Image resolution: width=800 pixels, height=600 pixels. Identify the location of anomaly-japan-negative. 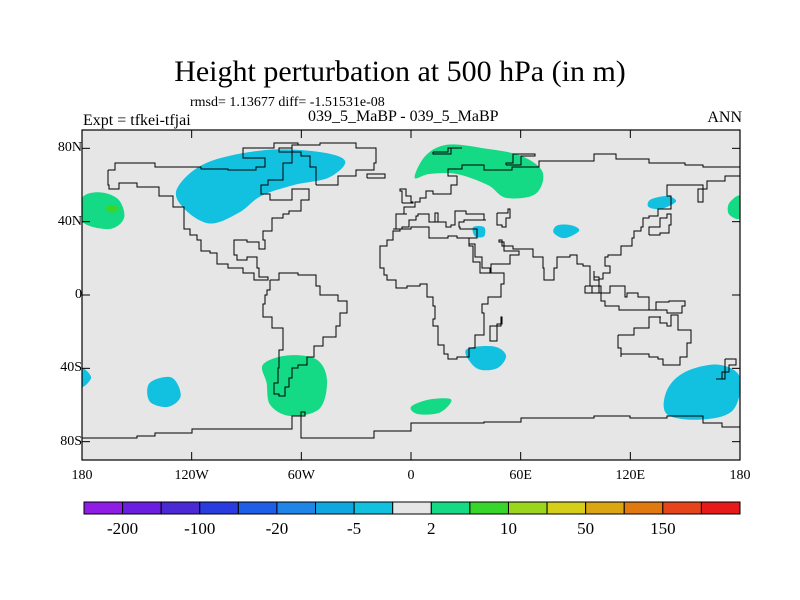
(662, 202).